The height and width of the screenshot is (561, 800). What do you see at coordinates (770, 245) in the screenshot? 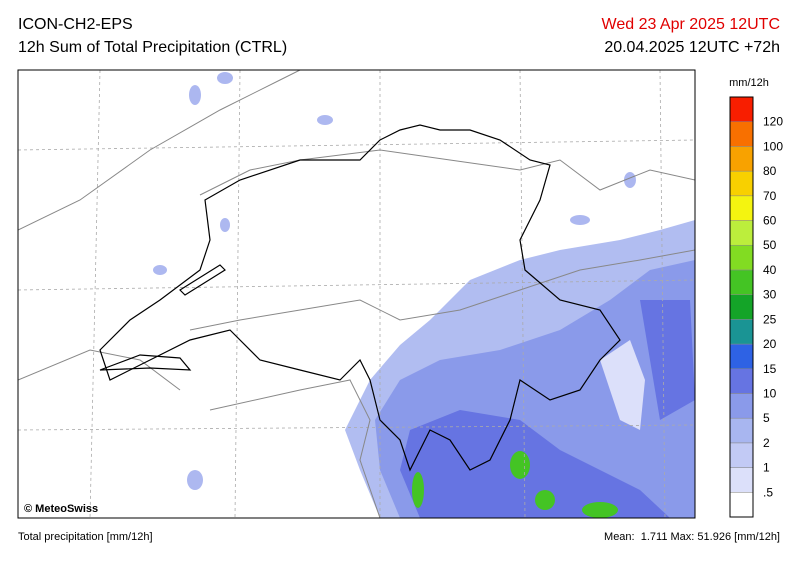
I see `legend-label: 50` at bounding box center [770, 245].